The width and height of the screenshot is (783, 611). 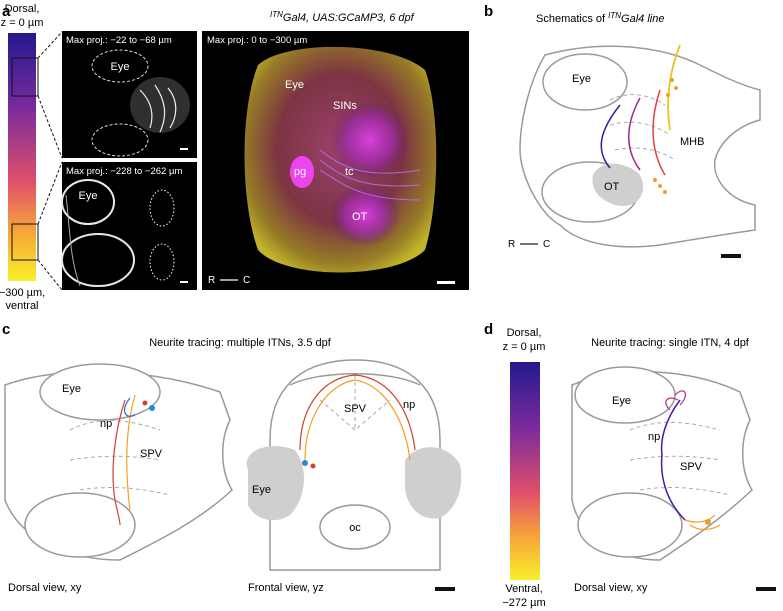 What do you see at coordinates (22, 9) in the screenshot?
I see `colorbar-a-top-1: Dorsal,` at bounding box center [22, 9].